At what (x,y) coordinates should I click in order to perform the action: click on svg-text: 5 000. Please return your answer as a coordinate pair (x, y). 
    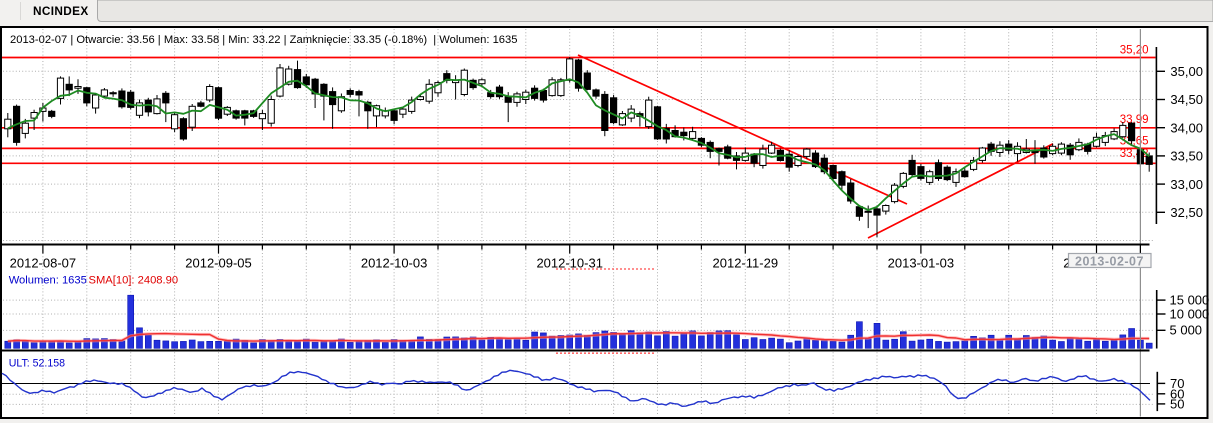
    Looking at the image, I should click on (1186, 330).